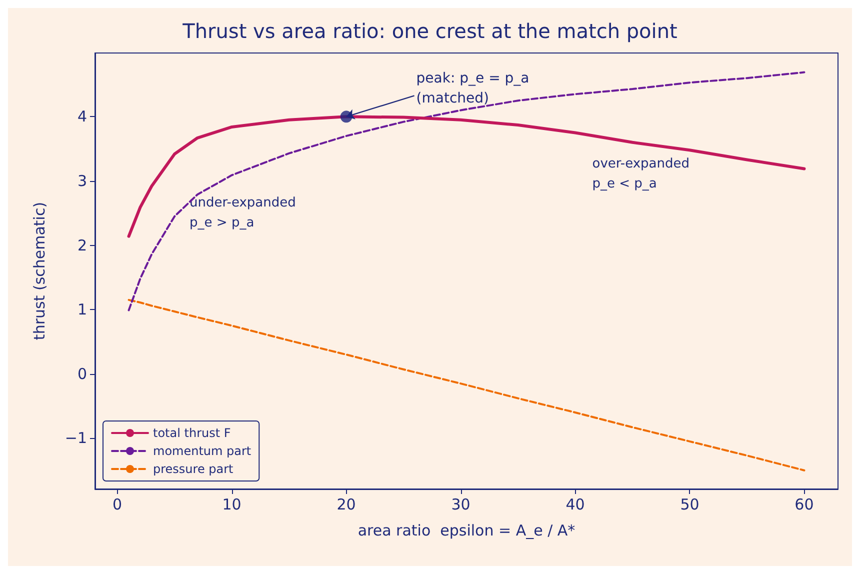 This screenshot has height=574, width=860. What do you see at coordinates (243, 213) in the screenshot?
I see `annotation: under-expanded p_e > p_a` at bounding box center [243, 213].